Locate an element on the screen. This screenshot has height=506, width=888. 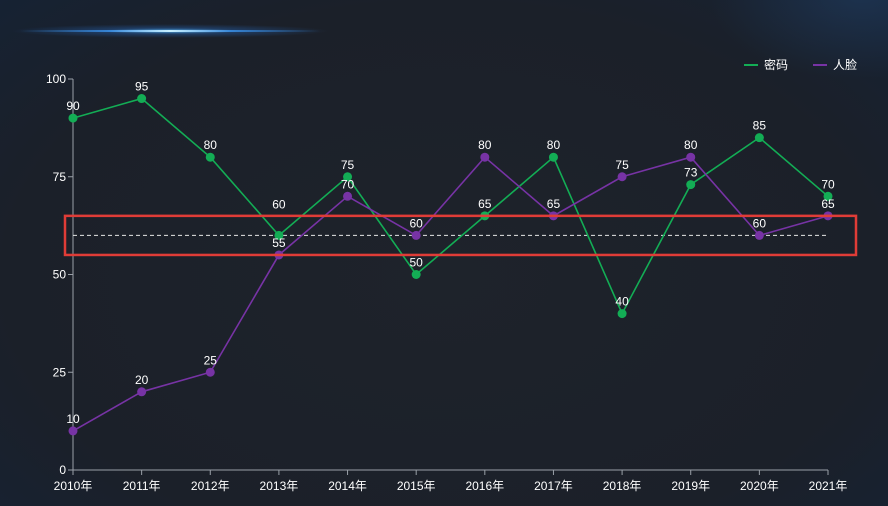
data-label: 50 is located at coordinates (417, 263).